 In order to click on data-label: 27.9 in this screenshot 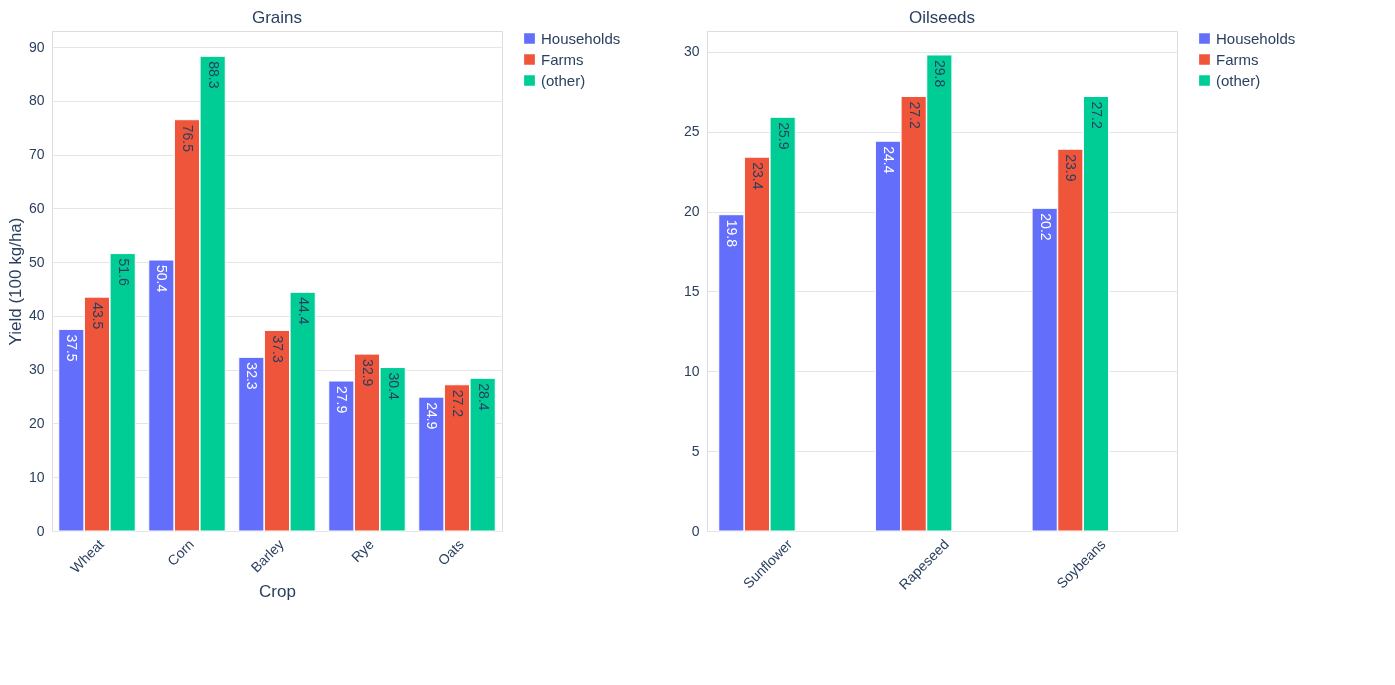, I will do `click(342, 400)`.